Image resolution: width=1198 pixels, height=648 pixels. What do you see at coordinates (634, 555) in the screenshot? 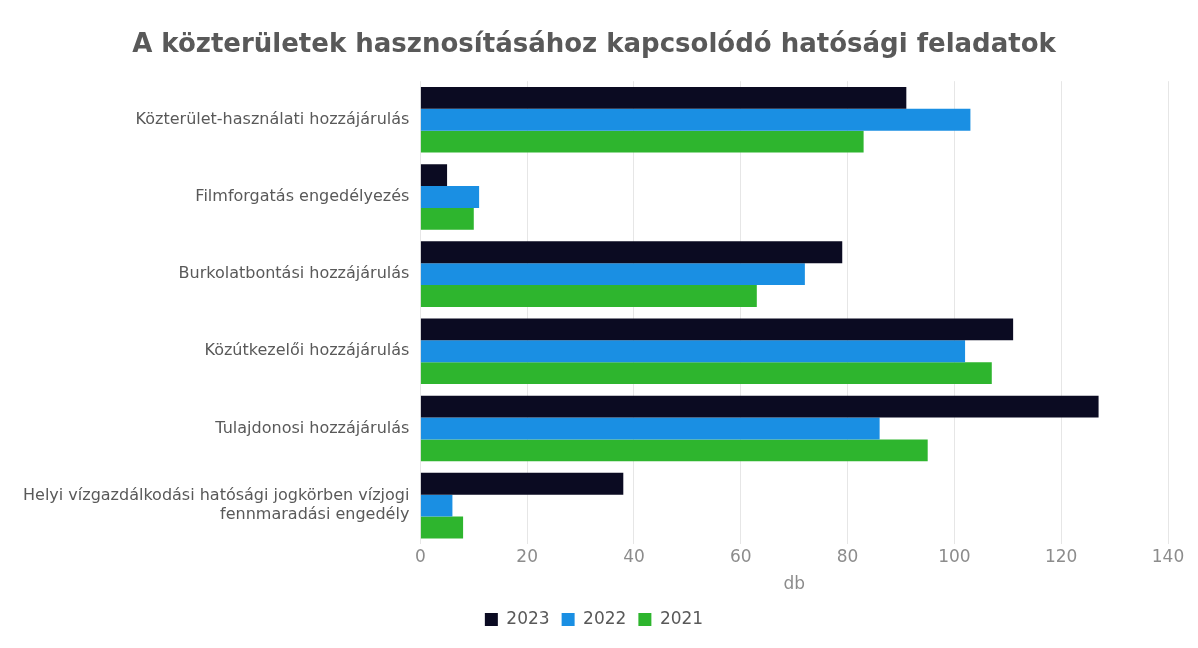
I see `x-tick-label: 40` at bounding box center [634, 555].